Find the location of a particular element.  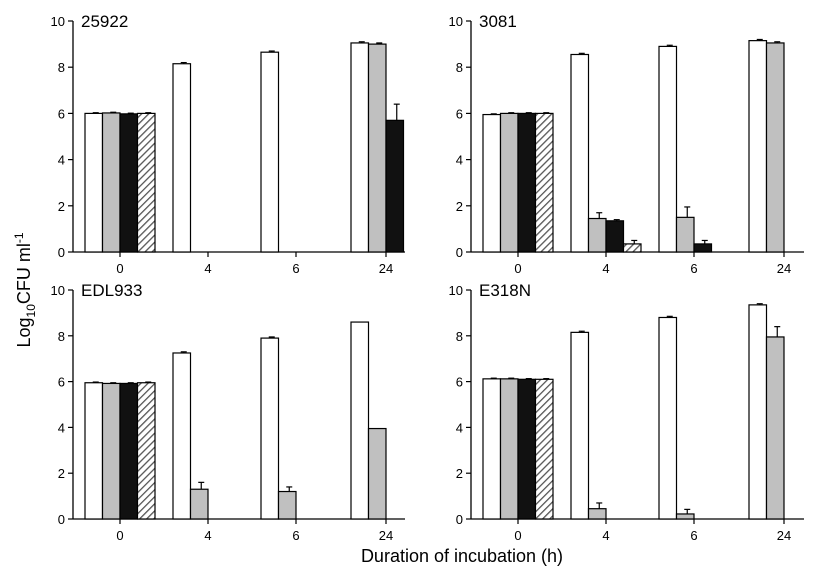

panel-title: 3081 is located at coordinates (498, 21).